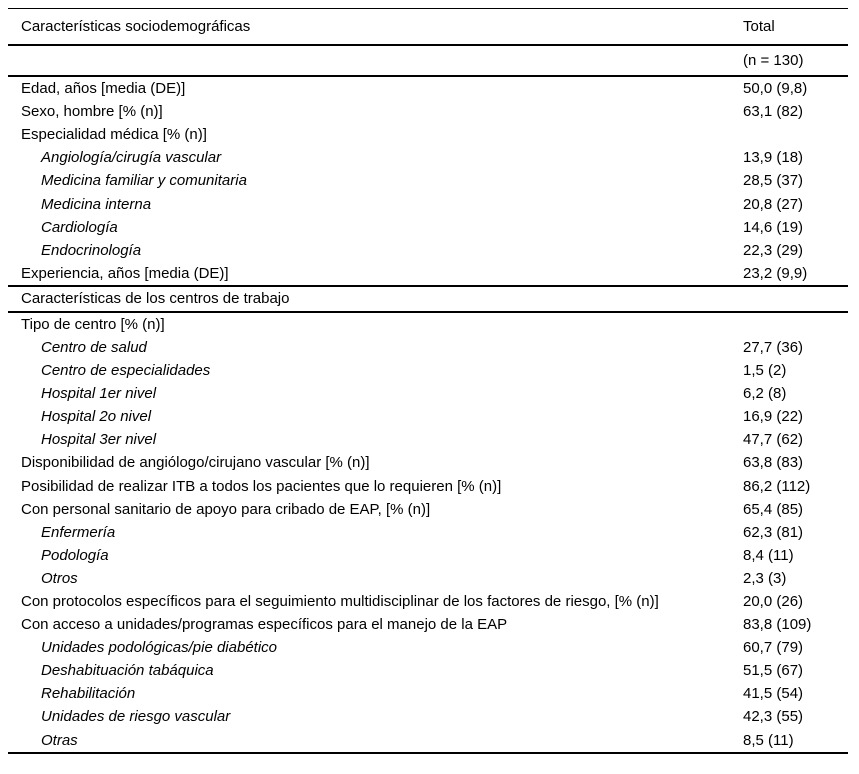  I want to click on row-label: Otros, so click(59, 578).